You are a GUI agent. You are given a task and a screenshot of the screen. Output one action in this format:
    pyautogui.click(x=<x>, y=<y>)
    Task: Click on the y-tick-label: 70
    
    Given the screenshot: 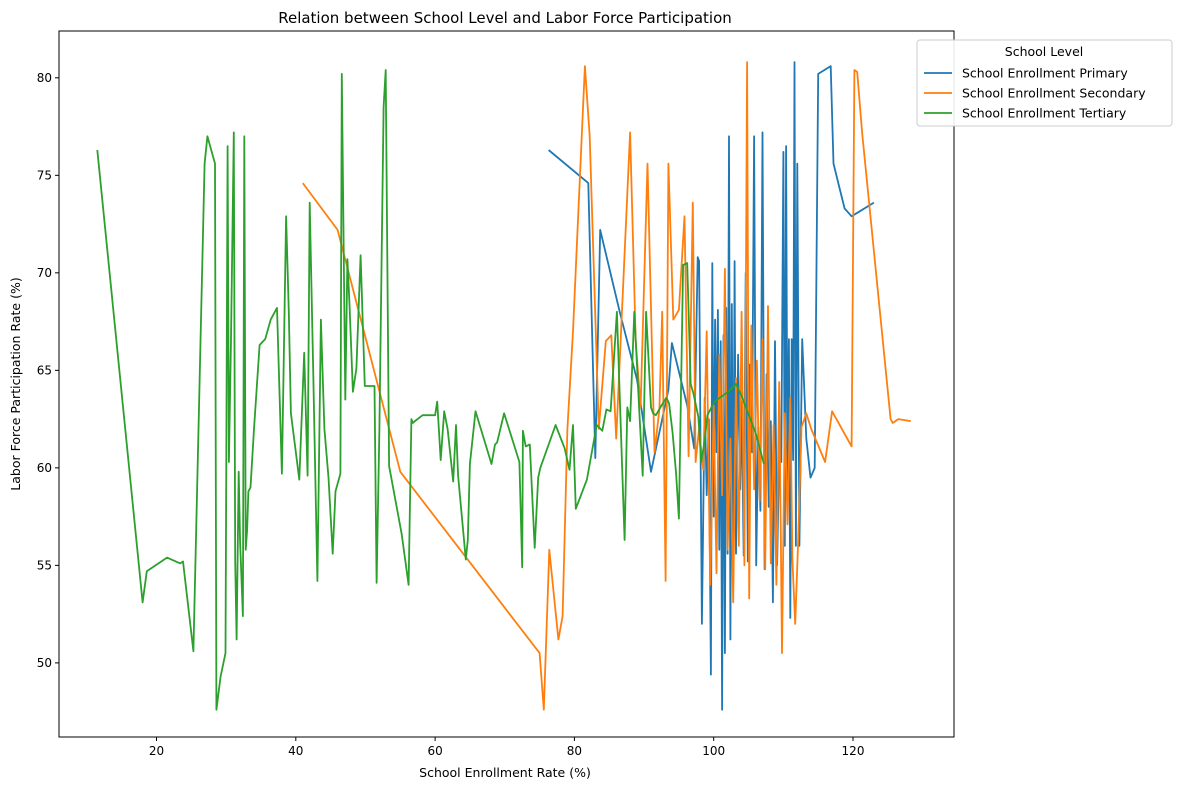 What is the action you would take?
    pyautogui.click(x=44, y=273)
    